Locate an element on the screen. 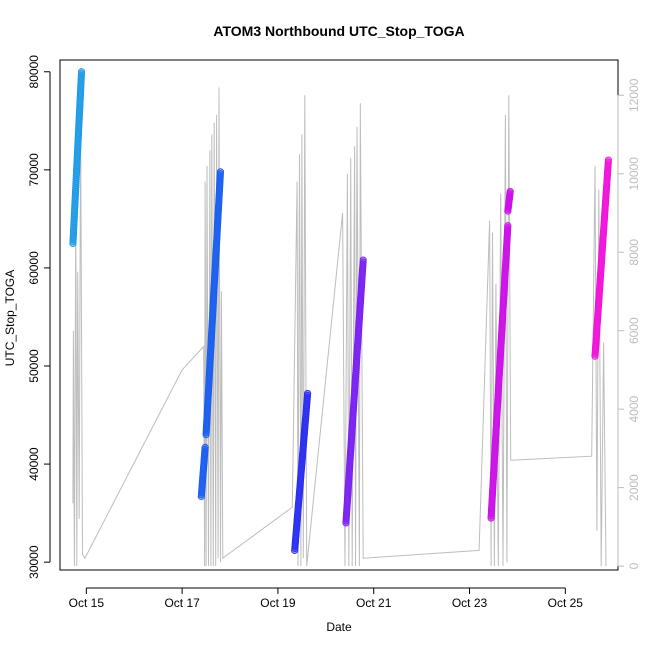  x-tick-label: Oct 25 is located at coordinates (566, 603).